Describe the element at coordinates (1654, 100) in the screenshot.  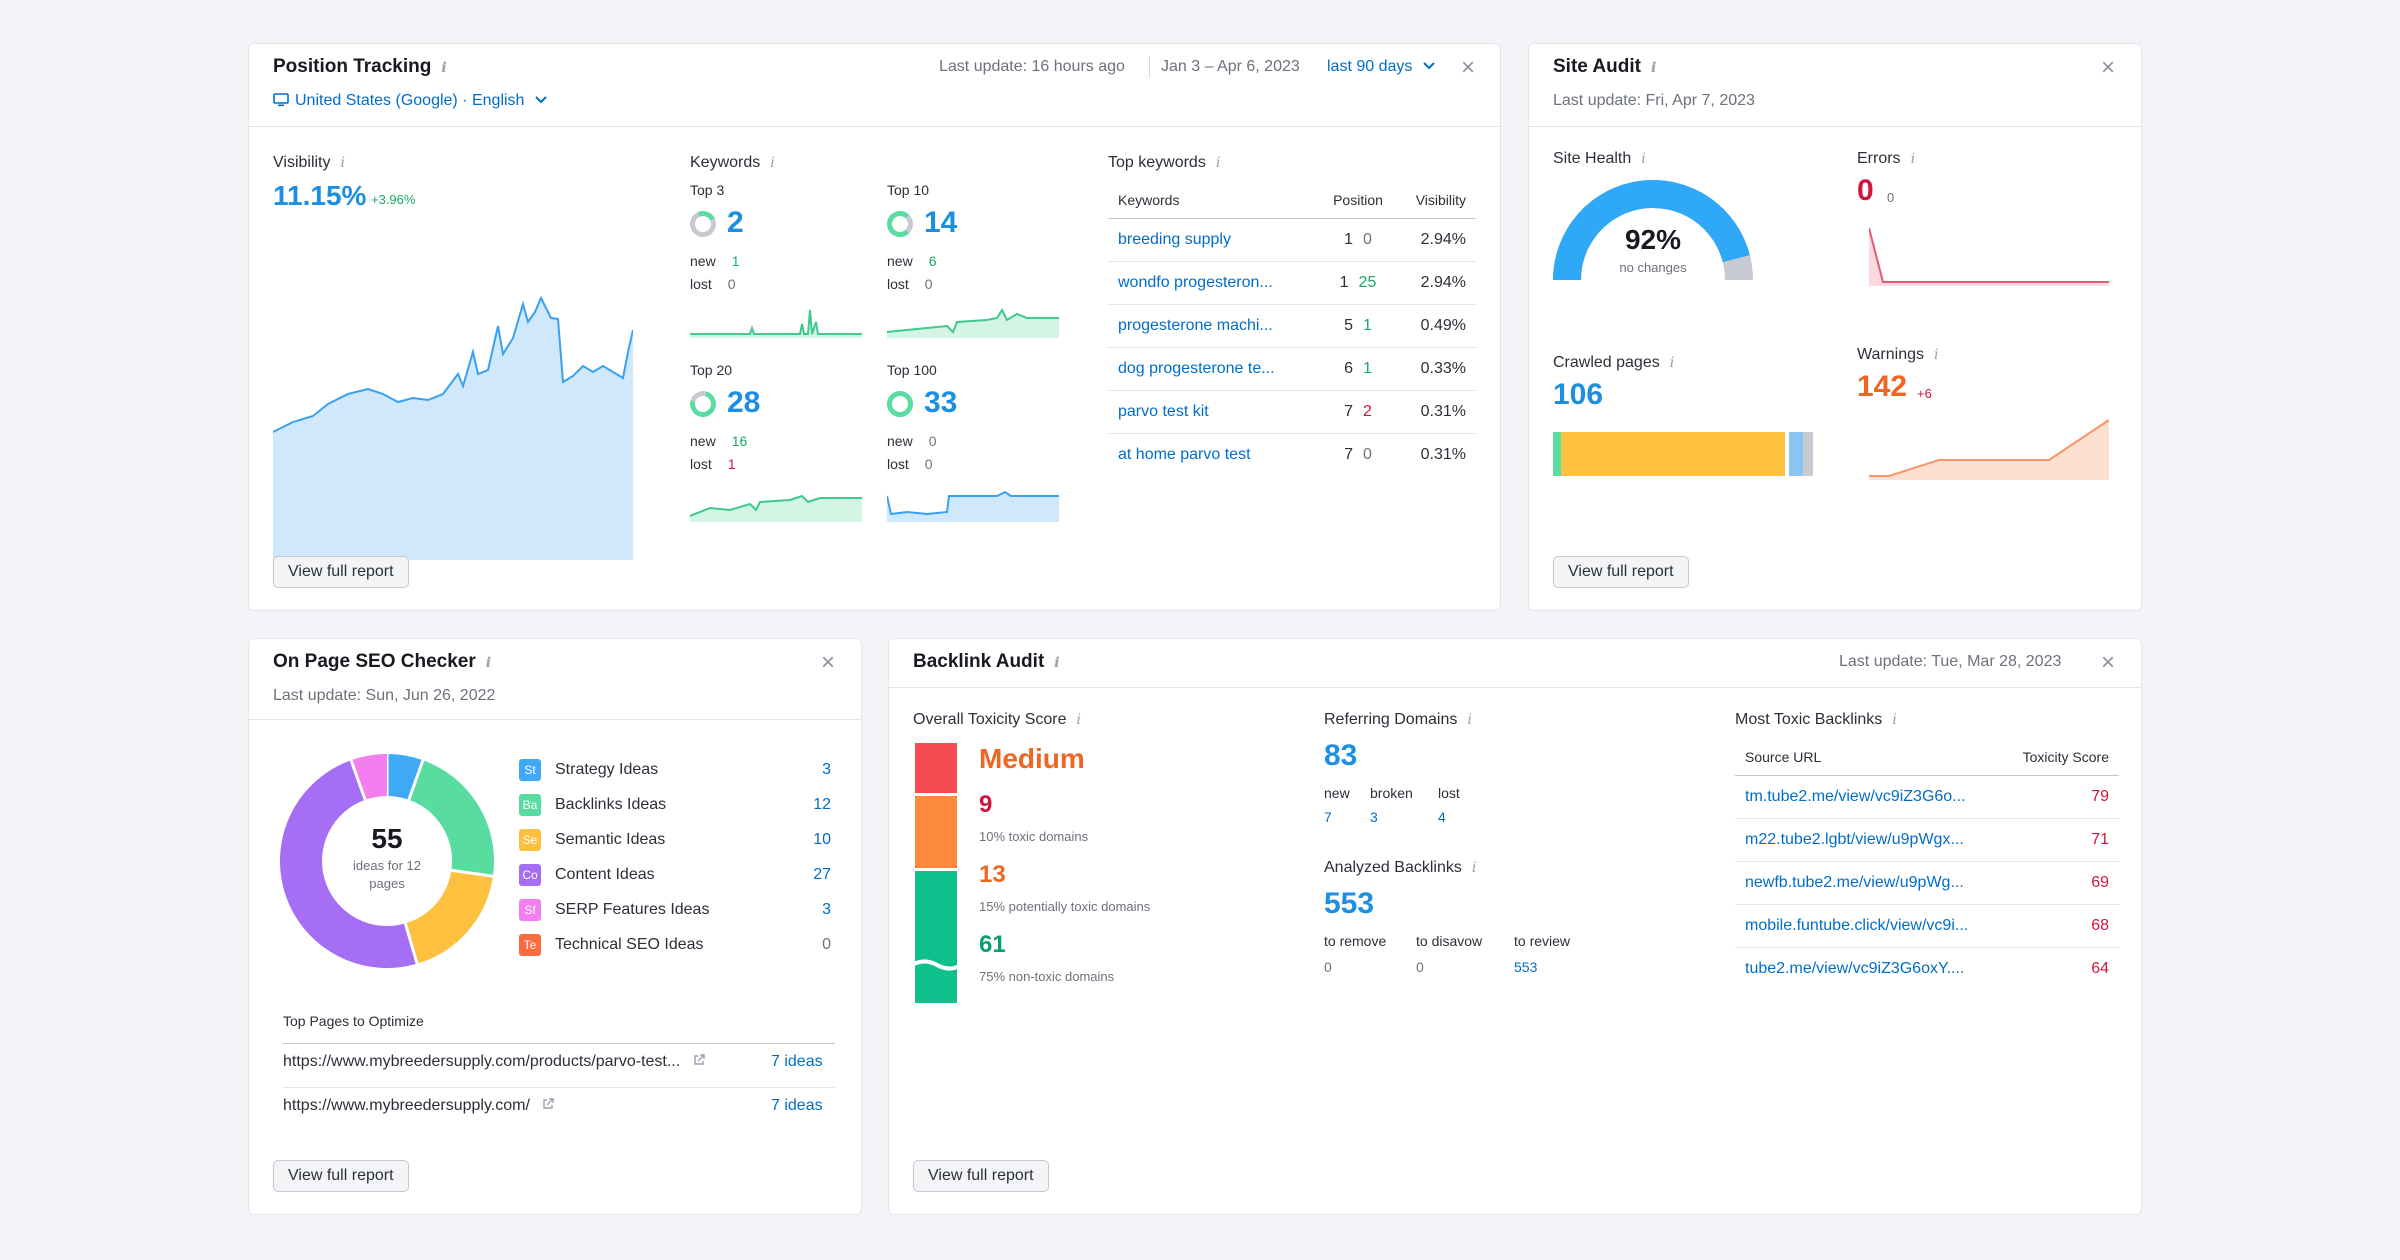
I see `last-update: Last update: Fri, Apr 7, 2023` at that location.